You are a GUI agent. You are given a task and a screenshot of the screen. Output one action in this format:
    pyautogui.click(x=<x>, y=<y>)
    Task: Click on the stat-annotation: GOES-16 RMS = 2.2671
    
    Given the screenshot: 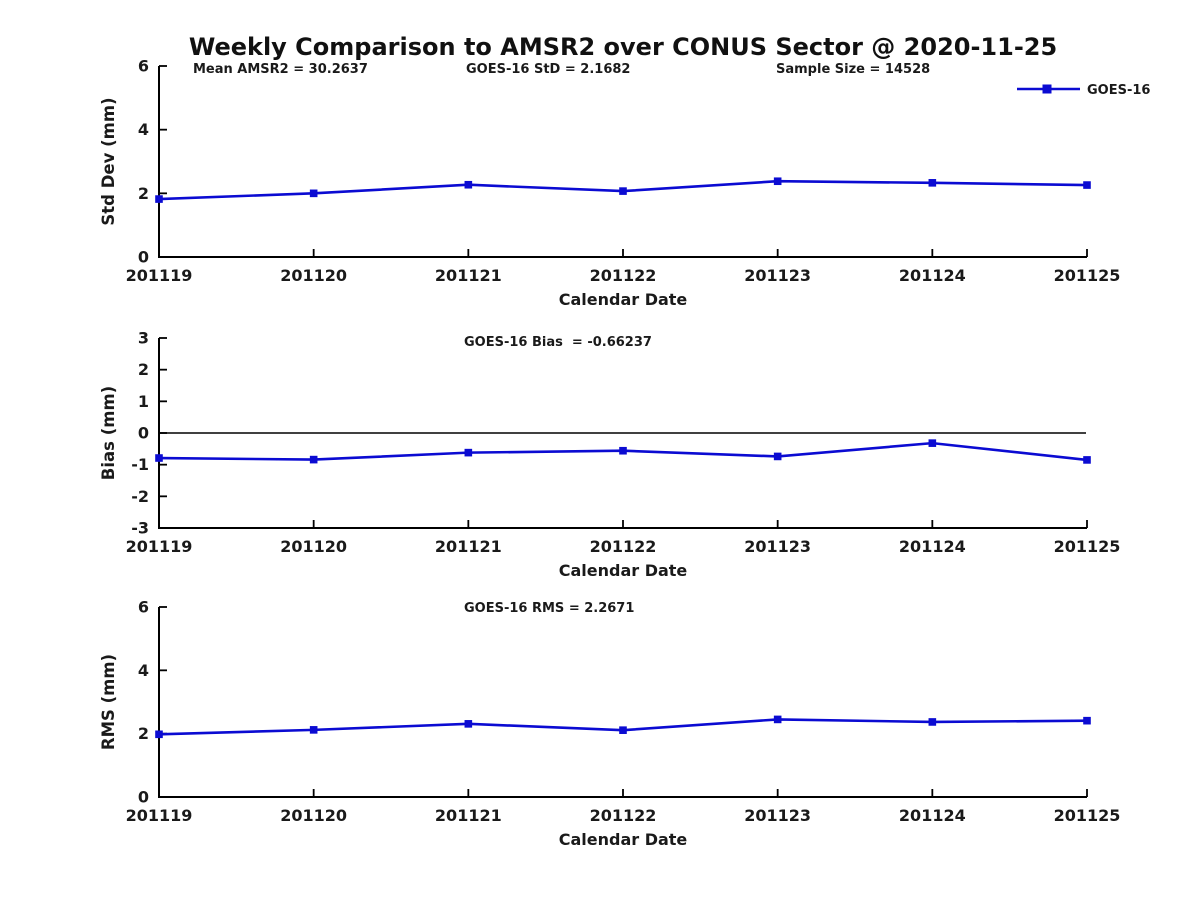 What is the action you would take?
    pyautogui.click(x=549, y=608)
    